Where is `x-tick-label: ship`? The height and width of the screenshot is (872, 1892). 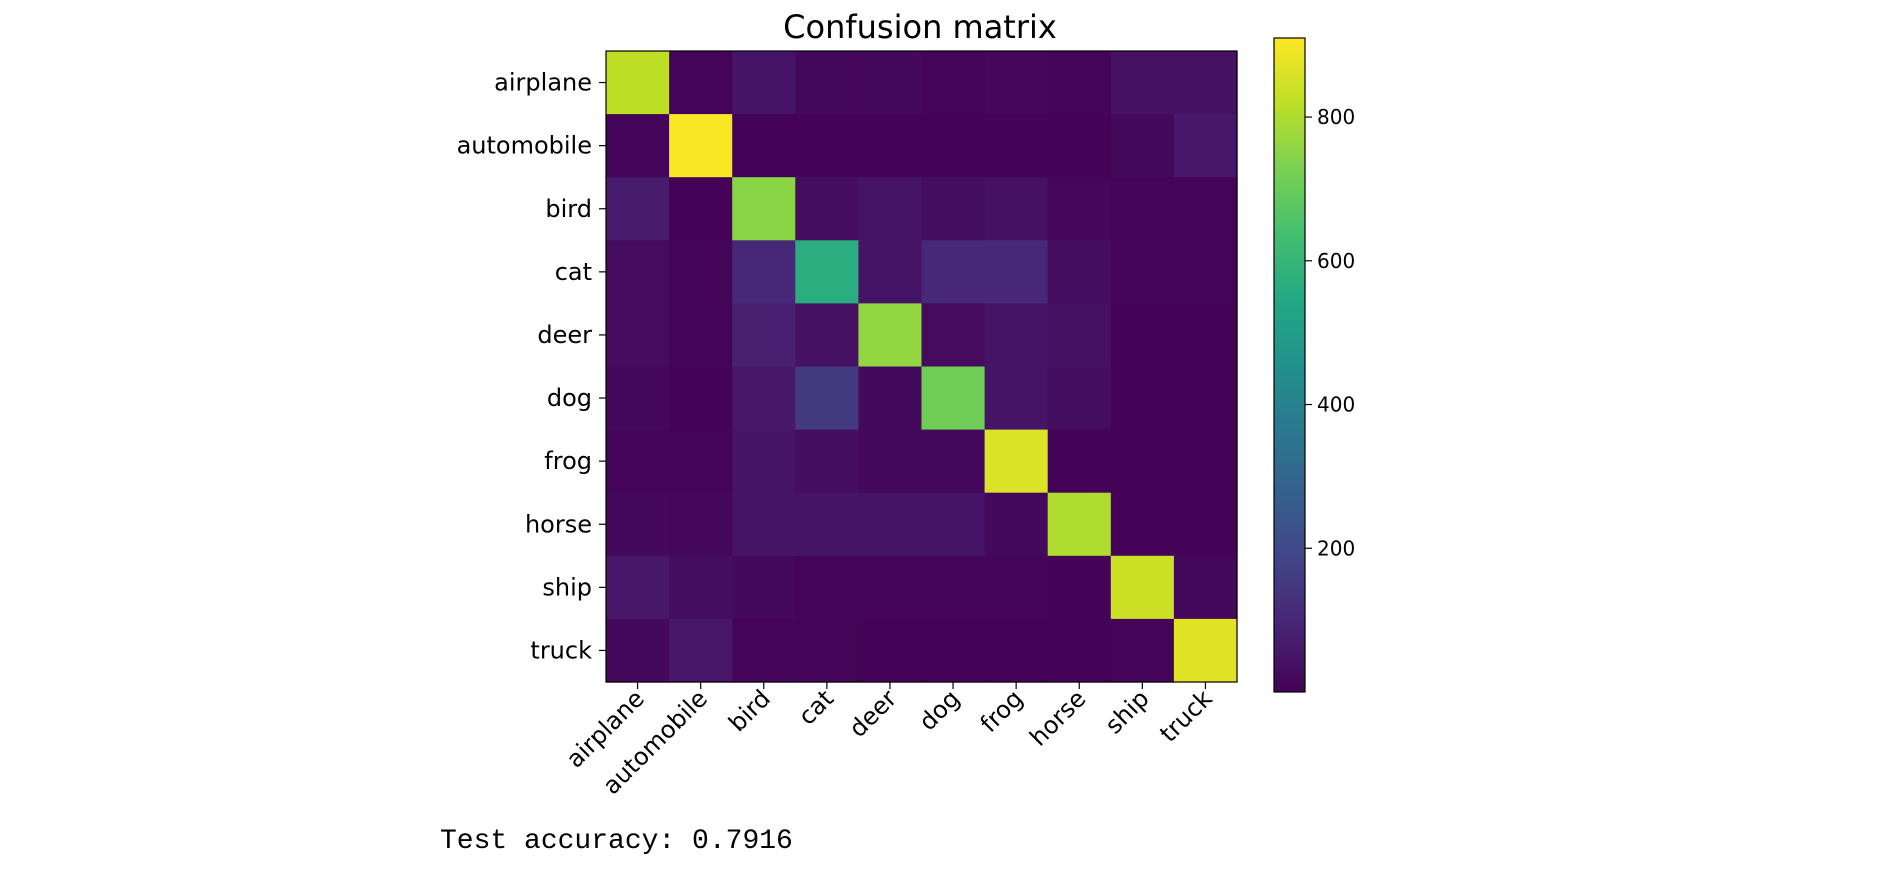
x-tick-label: ship is located at coordinates (1127, 711).